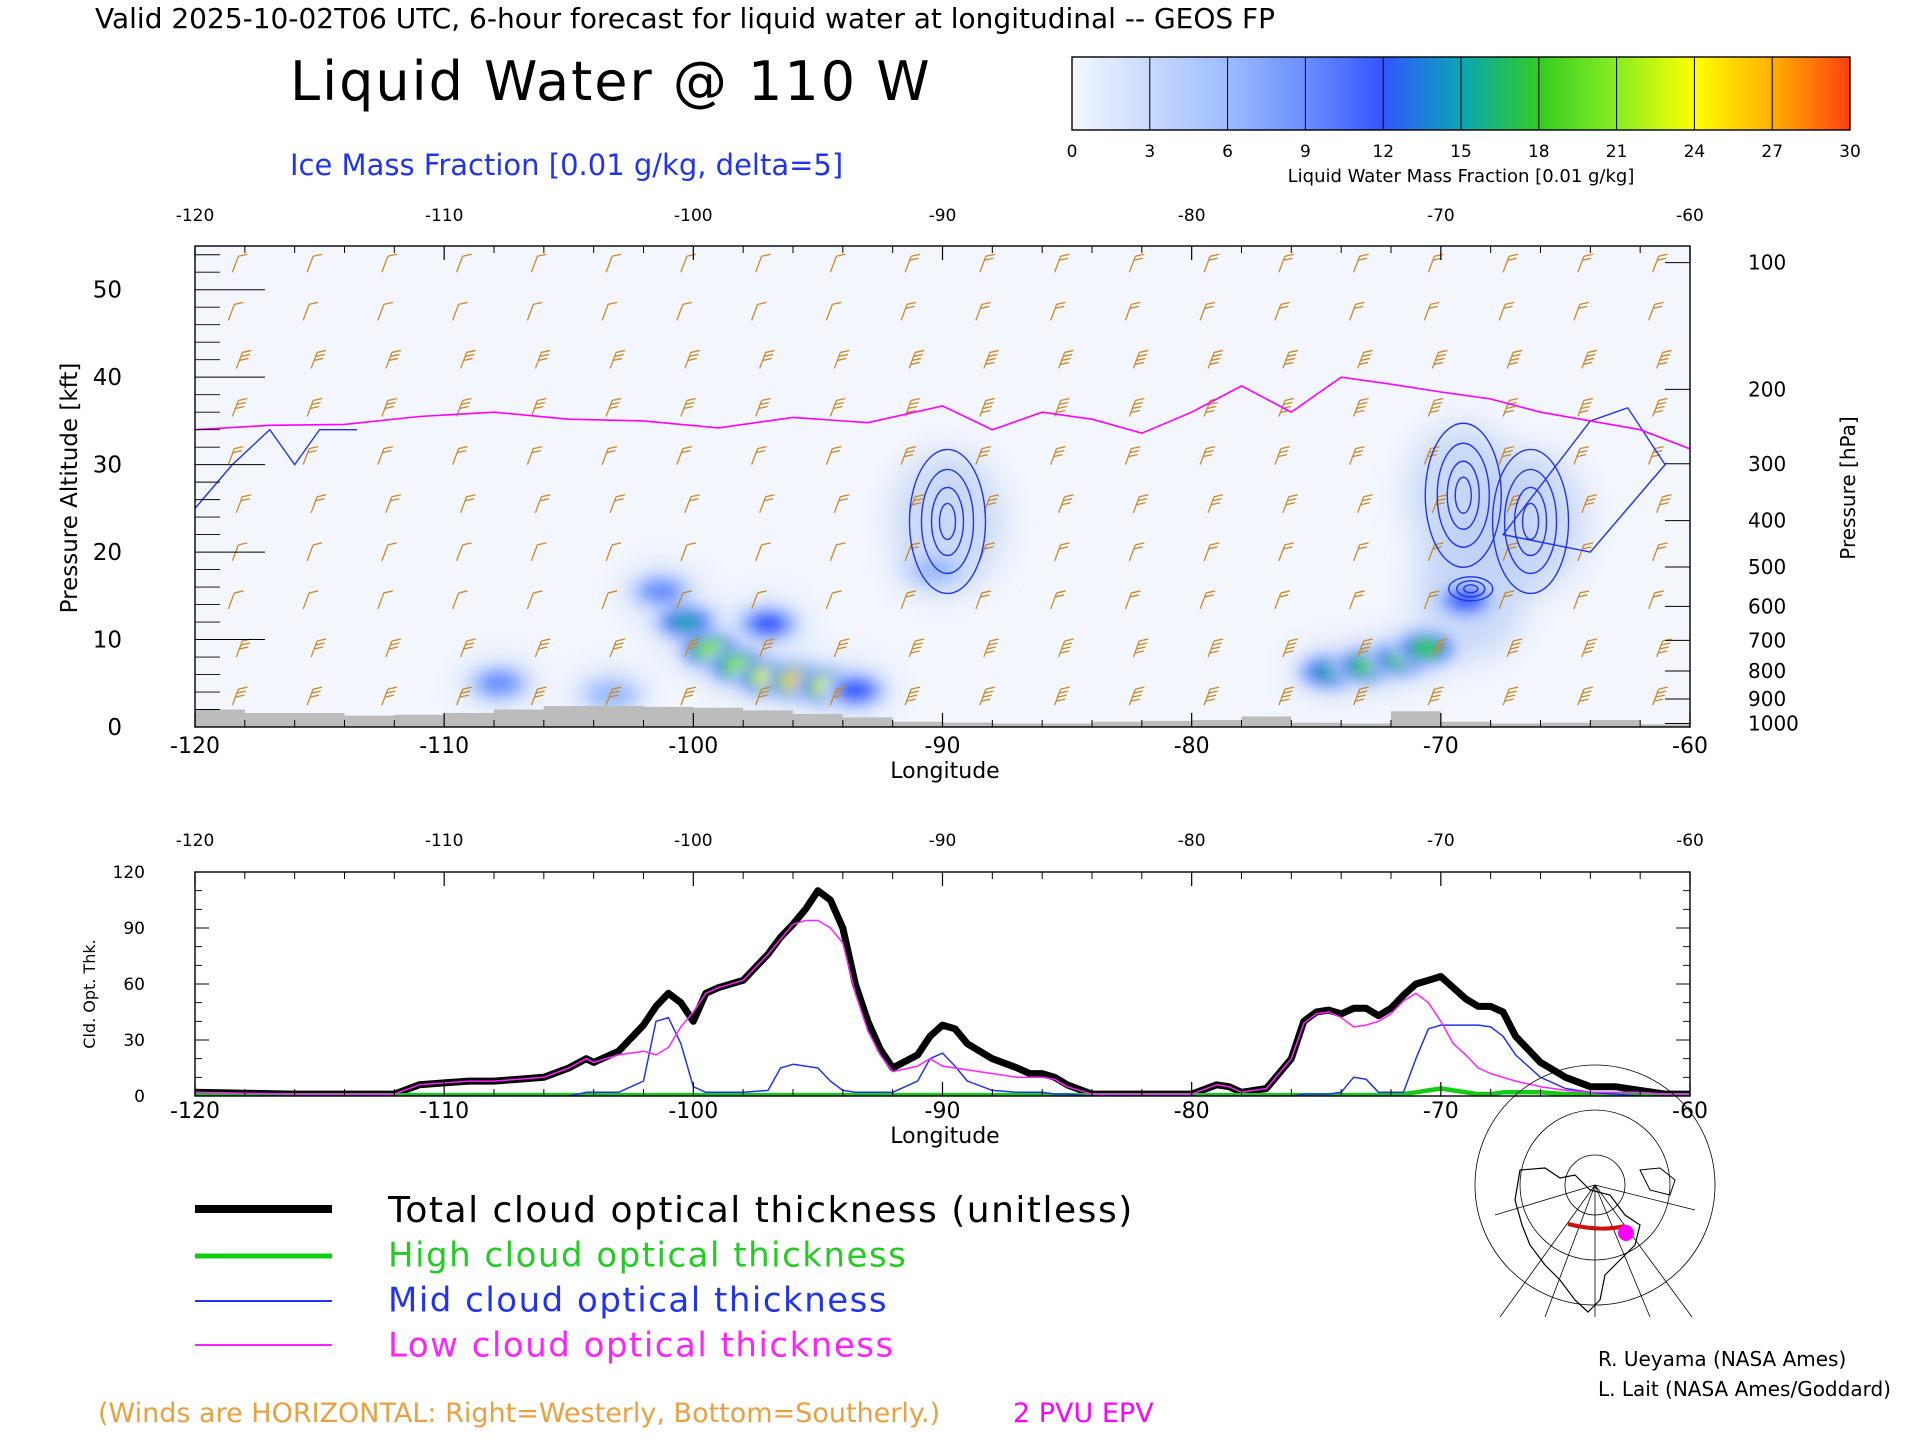 Image resolution: width=1920 pixels, height=1440 pixels. I want to click on y-tick-label: 40, so click(107, 378).